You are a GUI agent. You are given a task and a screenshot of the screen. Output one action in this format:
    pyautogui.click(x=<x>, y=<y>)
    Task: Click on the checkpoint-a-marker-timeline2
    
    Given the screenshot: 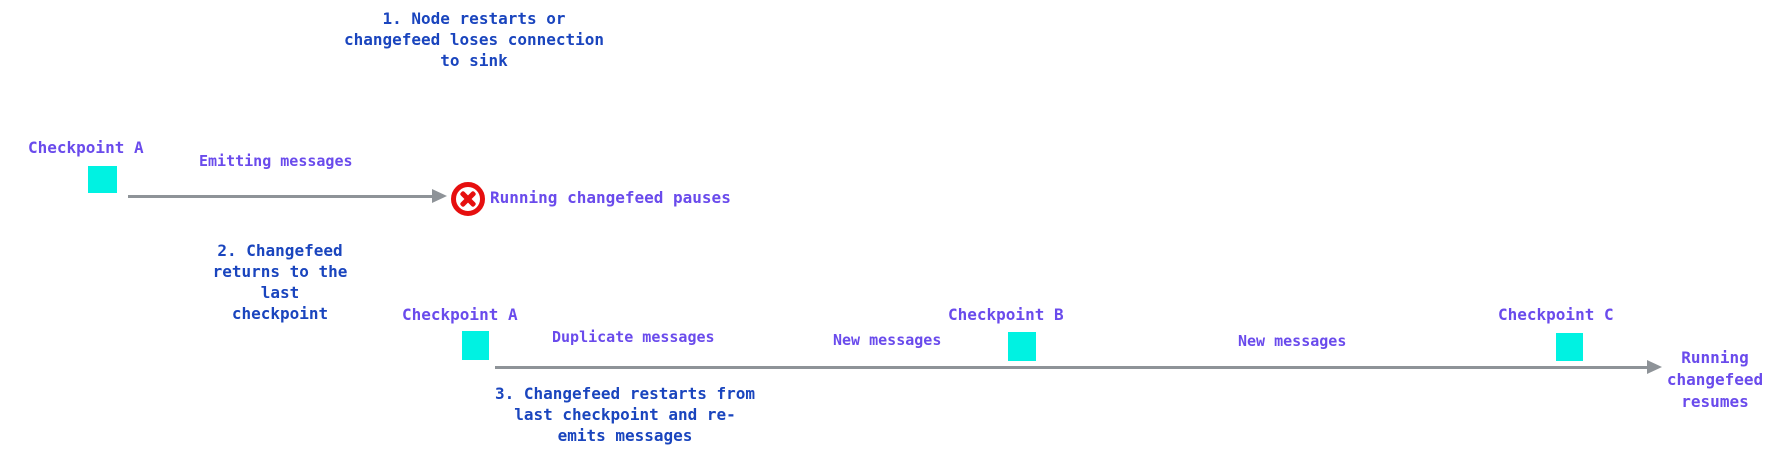 What is the action you would take?
    pyautogui.click(x=475, y=345)
    